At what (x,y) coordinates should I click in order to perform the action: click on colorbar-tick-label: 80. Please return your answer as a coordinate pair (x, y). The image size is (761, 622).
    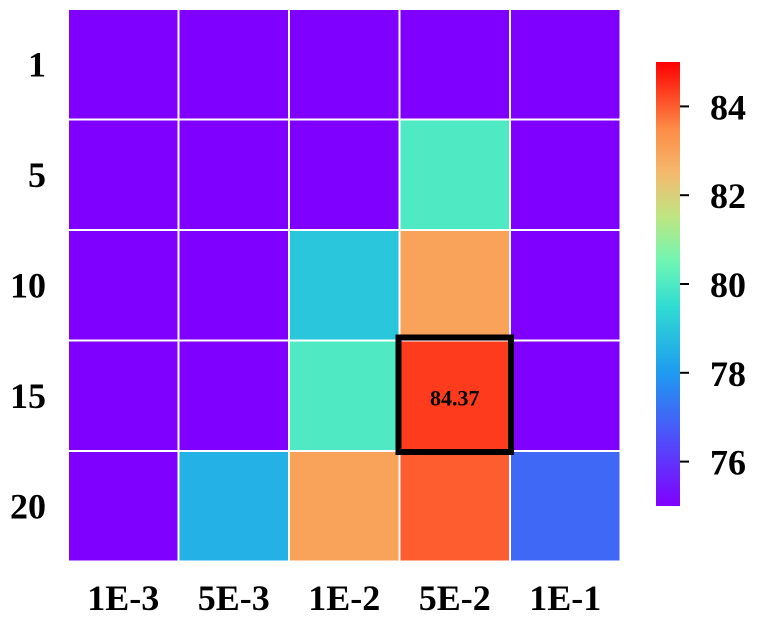
    Looking at the image, I should click on (728, 285).